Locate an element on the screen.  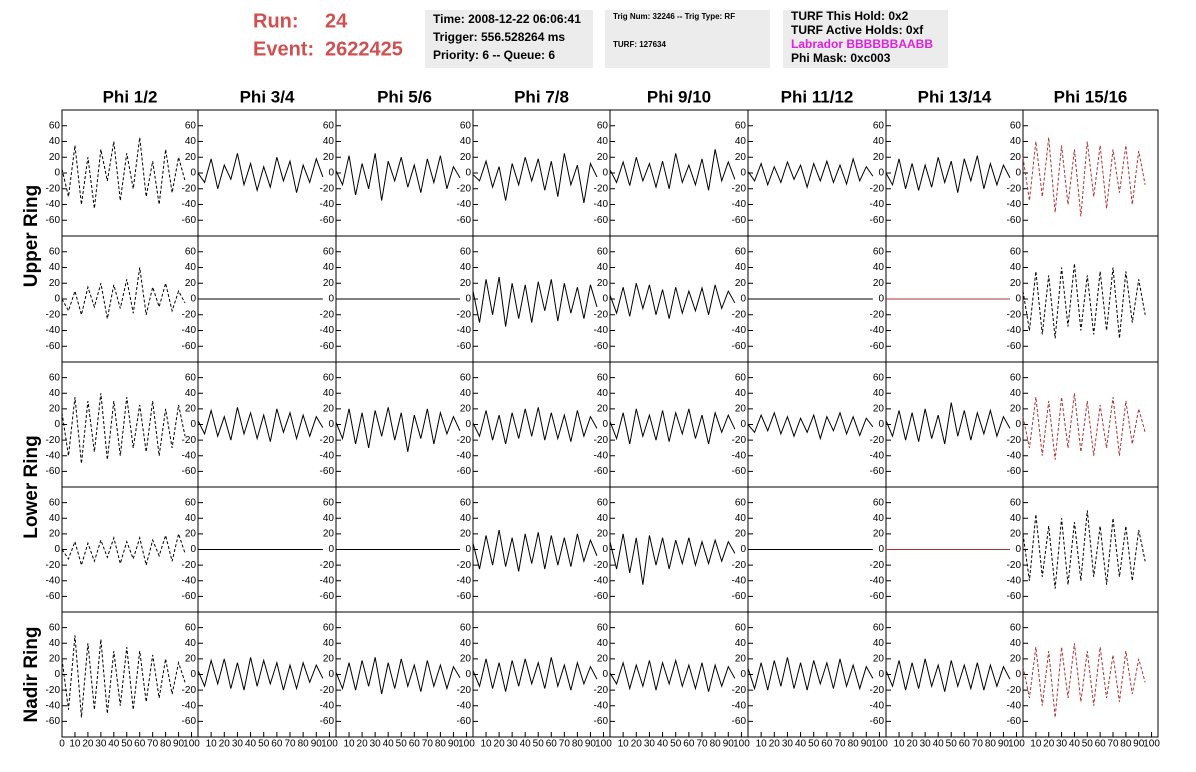
column-title: Phi 11/12 is located at coordinates (817, 96).